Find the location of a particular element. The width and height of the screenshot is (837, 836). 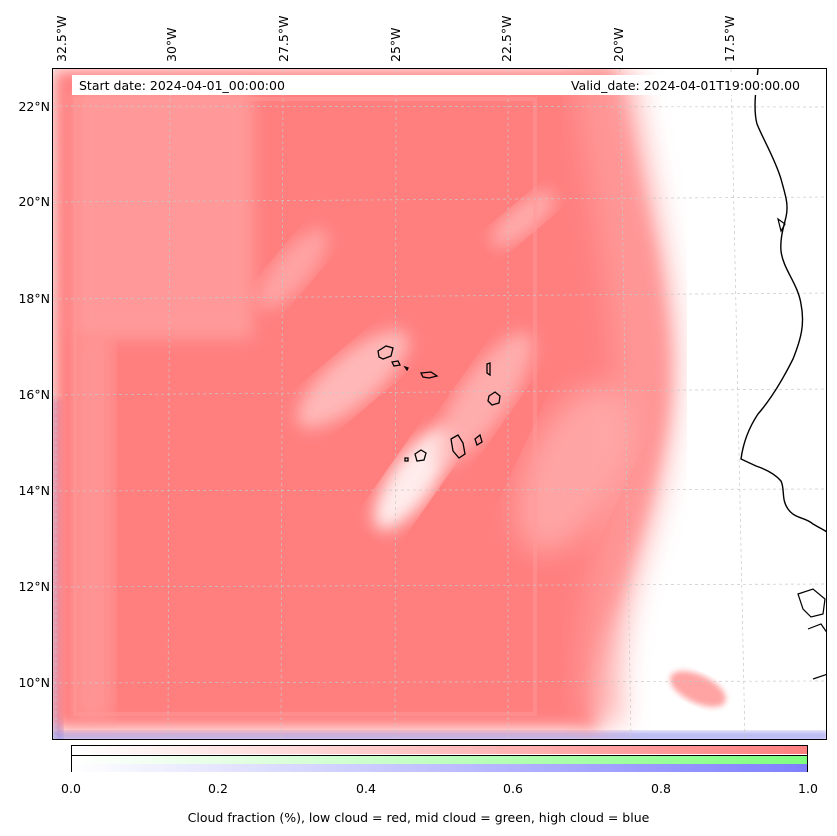

lat-tick-label: 20°N is located at coordinates (34, 201).